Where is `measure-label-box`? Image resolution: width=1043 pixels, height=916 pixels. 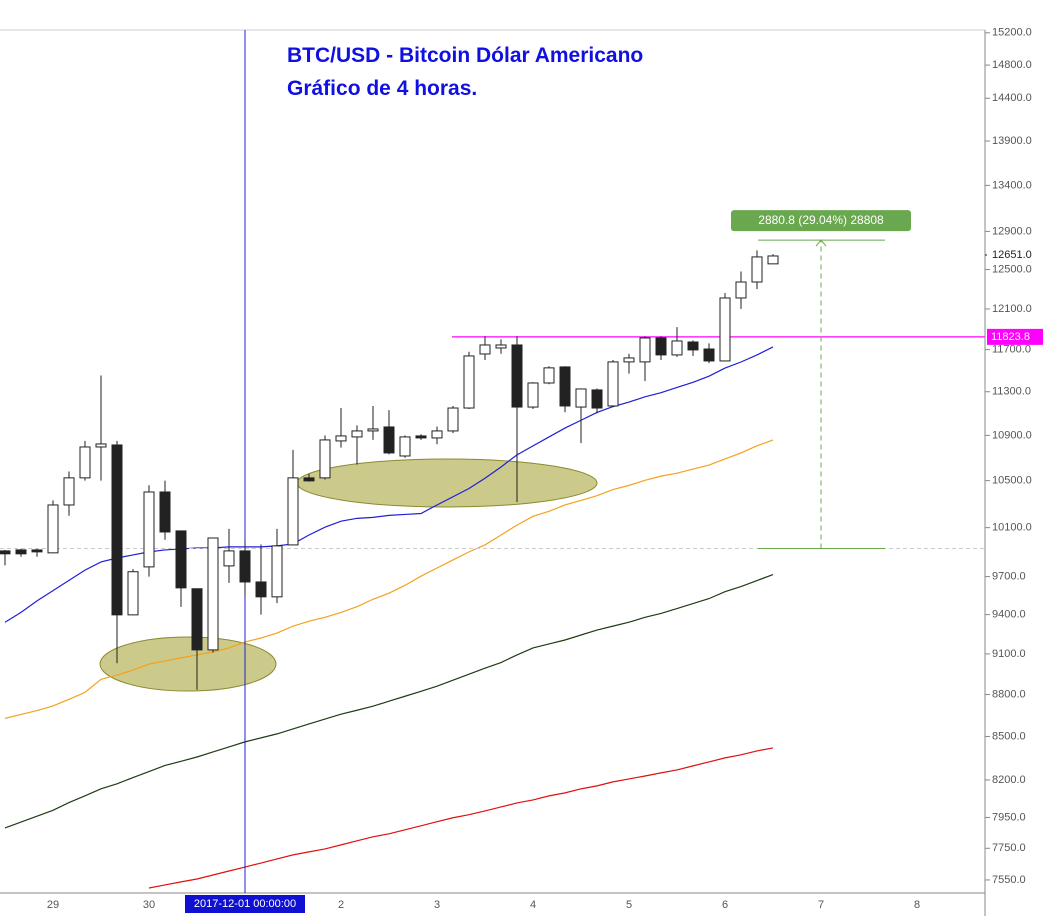
measure-label-box is located at coordinates (821, 221).